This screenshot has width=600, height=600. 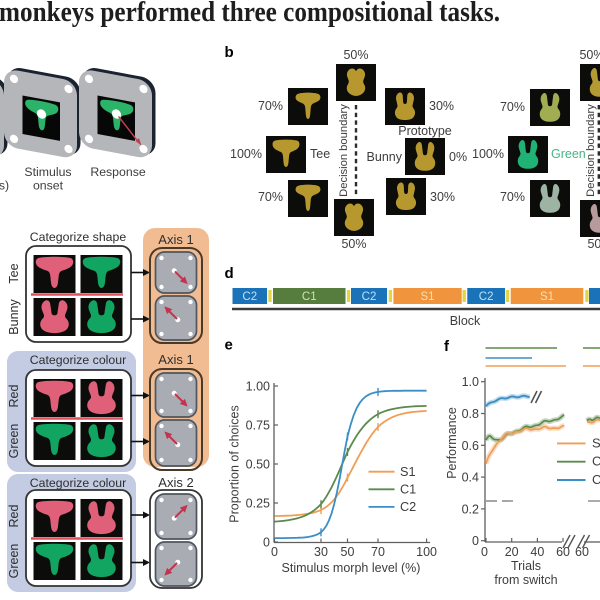 I want to click on svg-text: 0.6, so click(x=470, y=446).